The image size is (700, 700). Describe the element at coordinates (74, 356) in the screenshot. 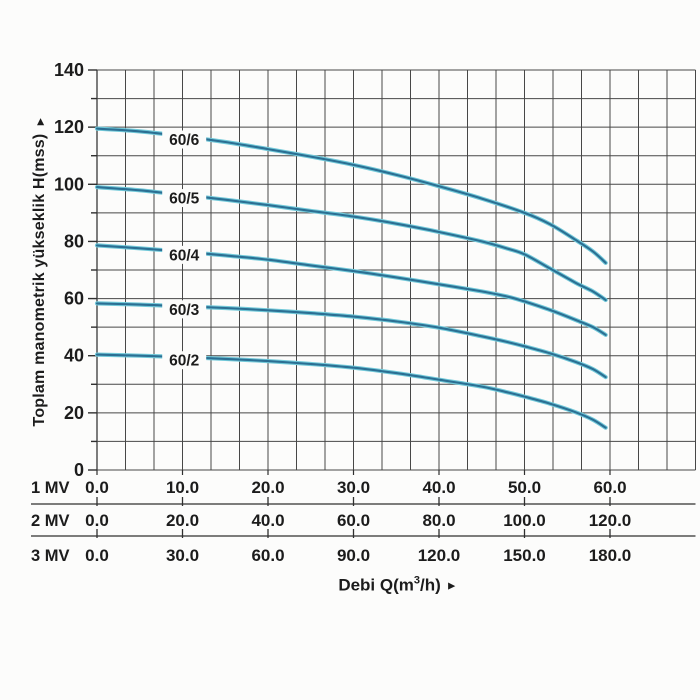

I see `y-tick-label: 40` at that location.